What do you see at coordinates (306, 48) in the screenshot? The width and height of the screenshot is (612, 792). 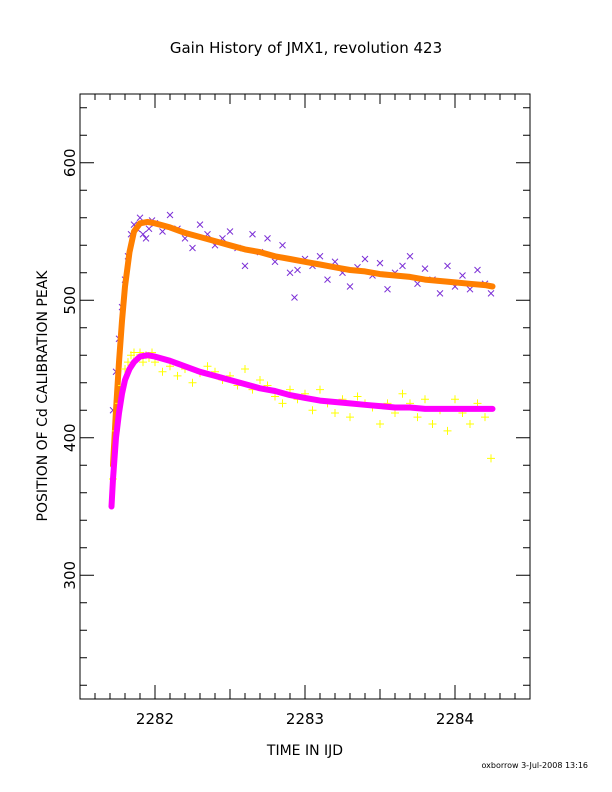 I see `chart-title: Gain History of JMX1, revolution 423` at bounding box center [306, 48].